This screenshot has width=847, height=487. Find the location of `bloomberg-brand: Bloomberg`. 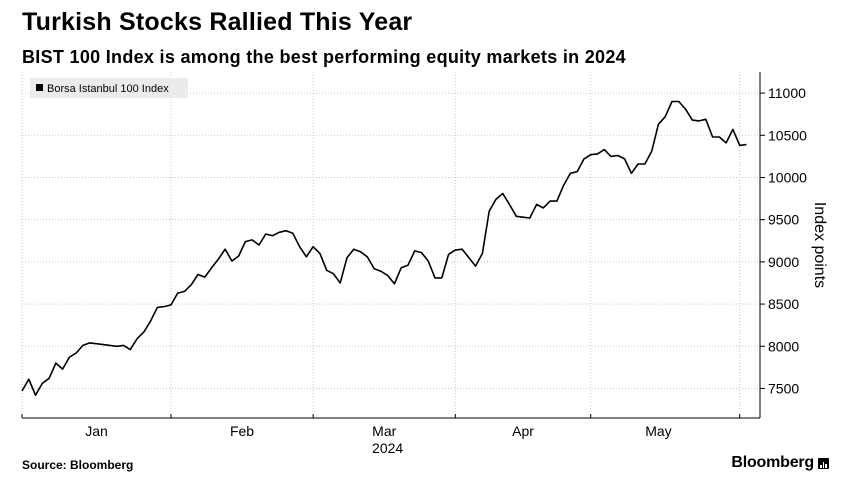

bloomberg-brand: Bloomberg is located at coordinates (780, 463).